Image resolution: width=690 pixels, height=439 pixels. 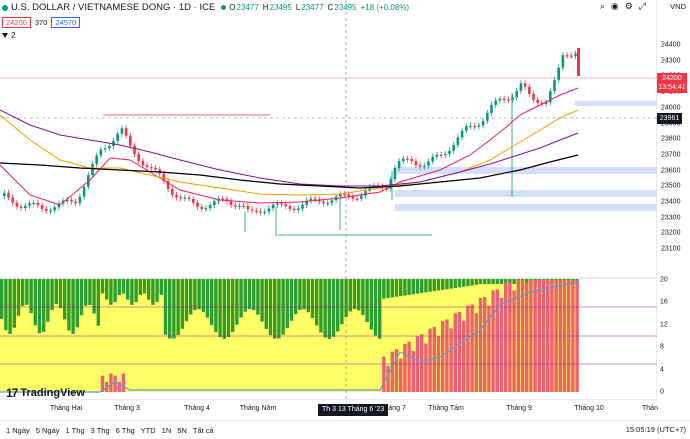 I want to click on price-tick-label: 23100, so click(x=671, y=249).